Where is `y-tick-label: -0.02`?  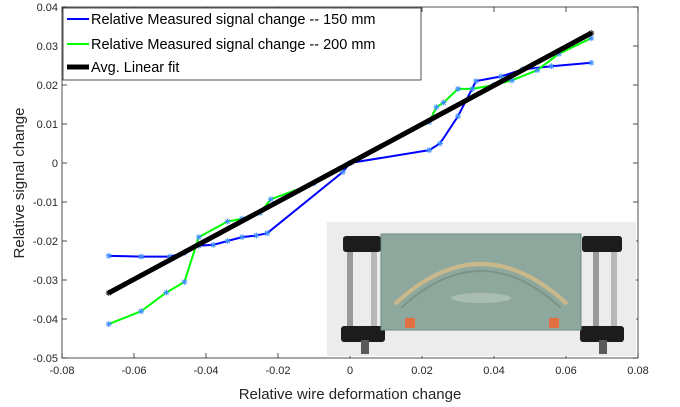
y-tick-label: -0.02 is located at coordinates (45, 242).